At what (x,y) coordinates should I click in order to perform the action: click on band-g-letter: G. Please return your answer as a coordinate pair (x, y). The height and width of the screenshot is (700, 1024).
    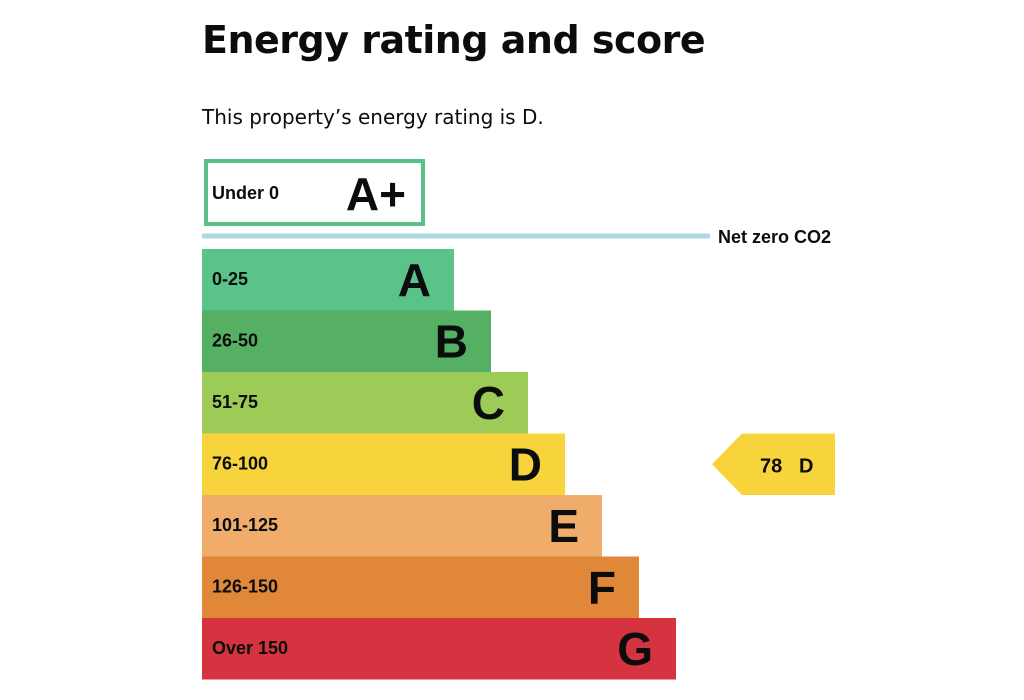
    Looking at the image, I should click on (635, 649).